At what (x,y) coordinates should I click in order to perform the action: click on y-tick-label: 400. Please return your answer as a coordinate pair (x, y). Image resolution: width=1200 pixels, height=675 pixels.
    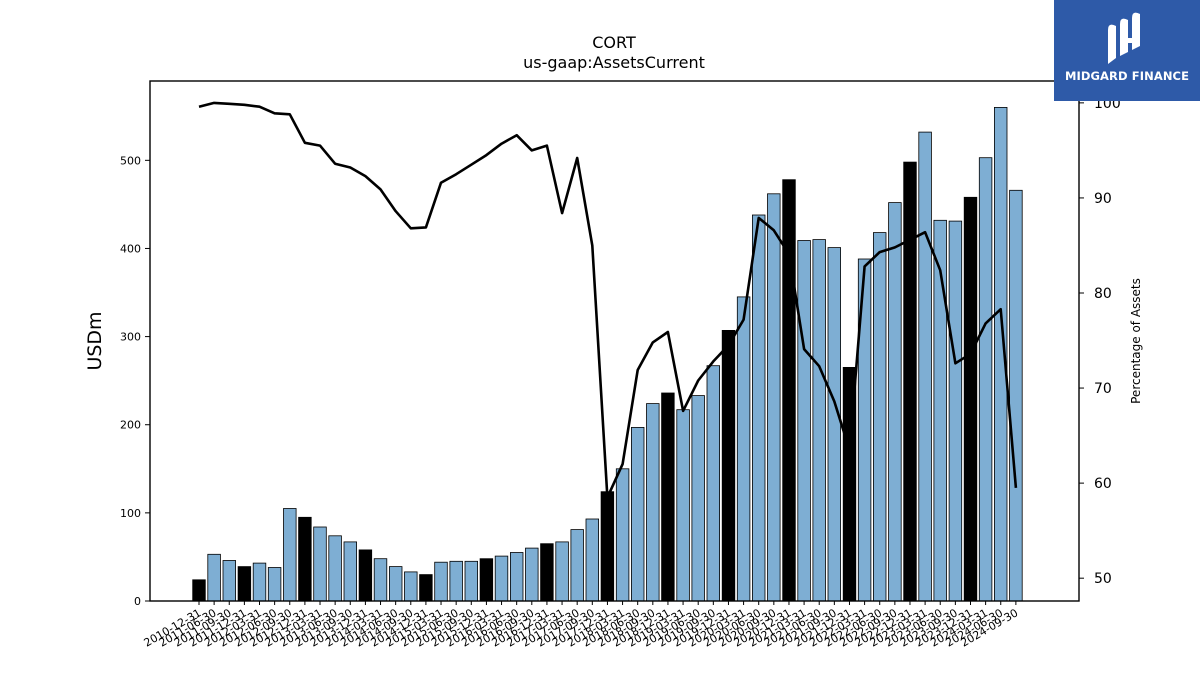
    Looking at the image, I should click on (130, 248).